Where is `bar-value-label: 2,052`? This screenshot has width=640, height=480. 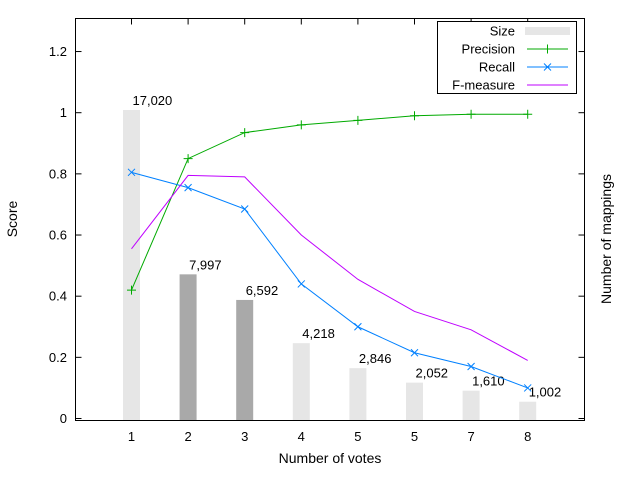
bar-value-label: 2,052 is located at coordinates (432, 373).